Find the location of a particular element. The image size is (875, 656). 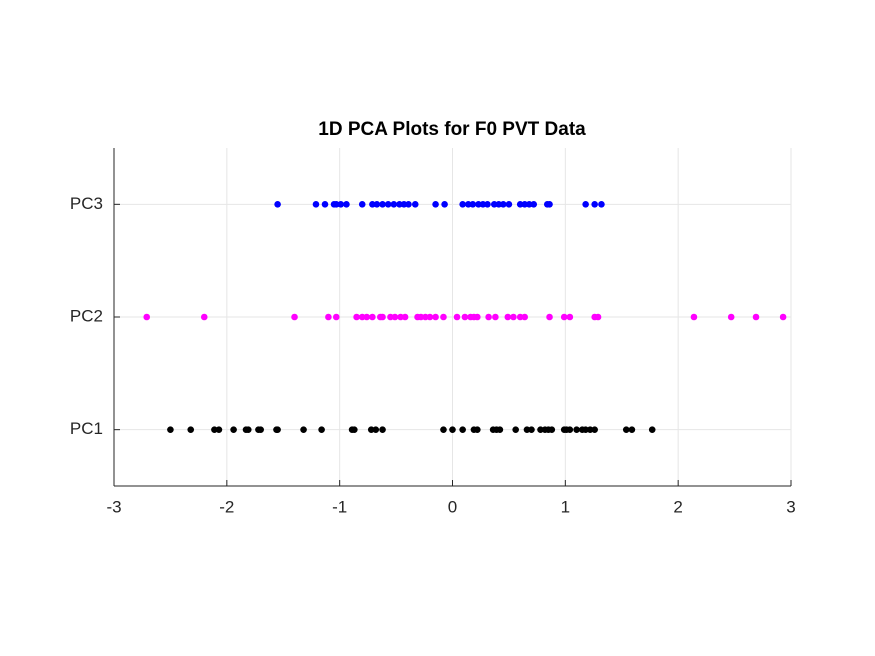

y-tick-label: PC3 is located at coordinates (86, 203).